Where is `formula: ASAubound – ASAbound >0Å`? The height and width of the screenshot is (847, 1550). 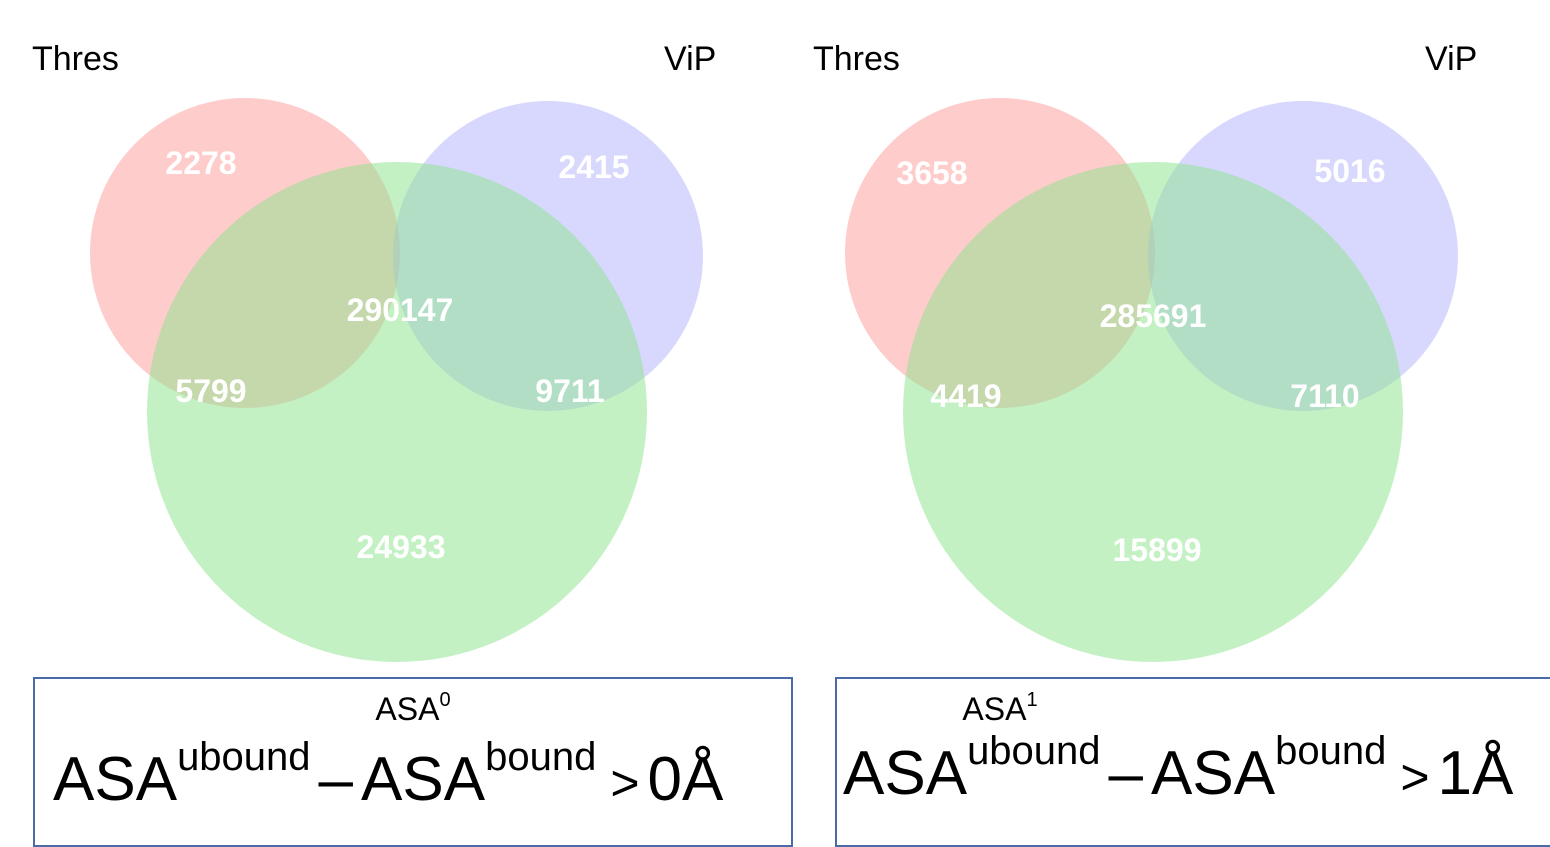
formula: ASAubound – ASAbound >0Å is located at coordinates (388, 774).